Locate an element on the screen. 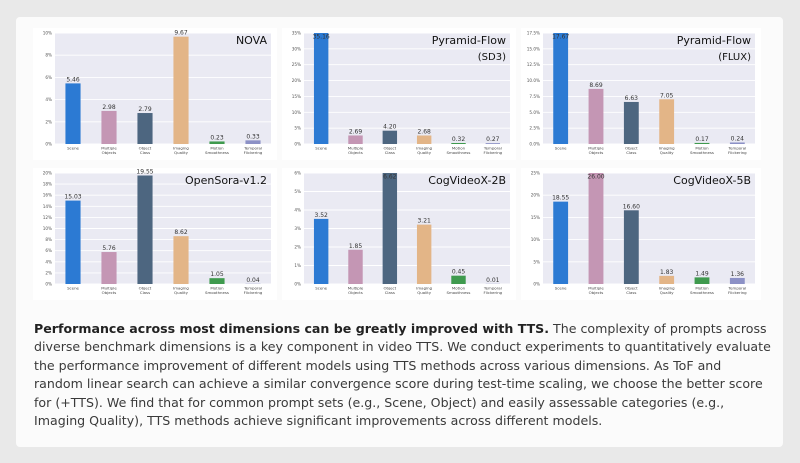  data-label: 1.05 is located at coordinates (217, 274).